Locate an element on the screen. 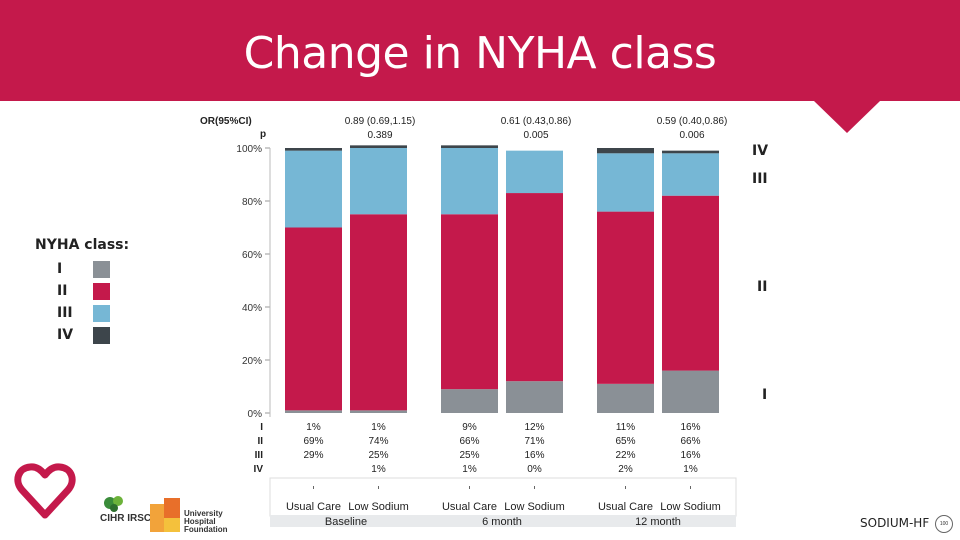 This screenshot has width=960, height=540. legend-label: III is located at coordinates (65, 313).